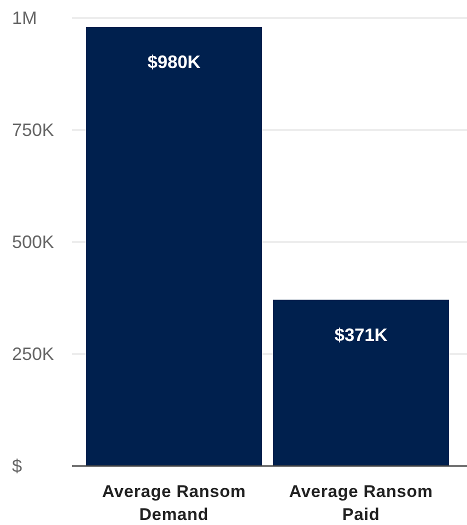  What do you see at coordinates (33, 242) in the screenshot?
I see `y-tick-label: 500K` at bounding box center [33, 242].